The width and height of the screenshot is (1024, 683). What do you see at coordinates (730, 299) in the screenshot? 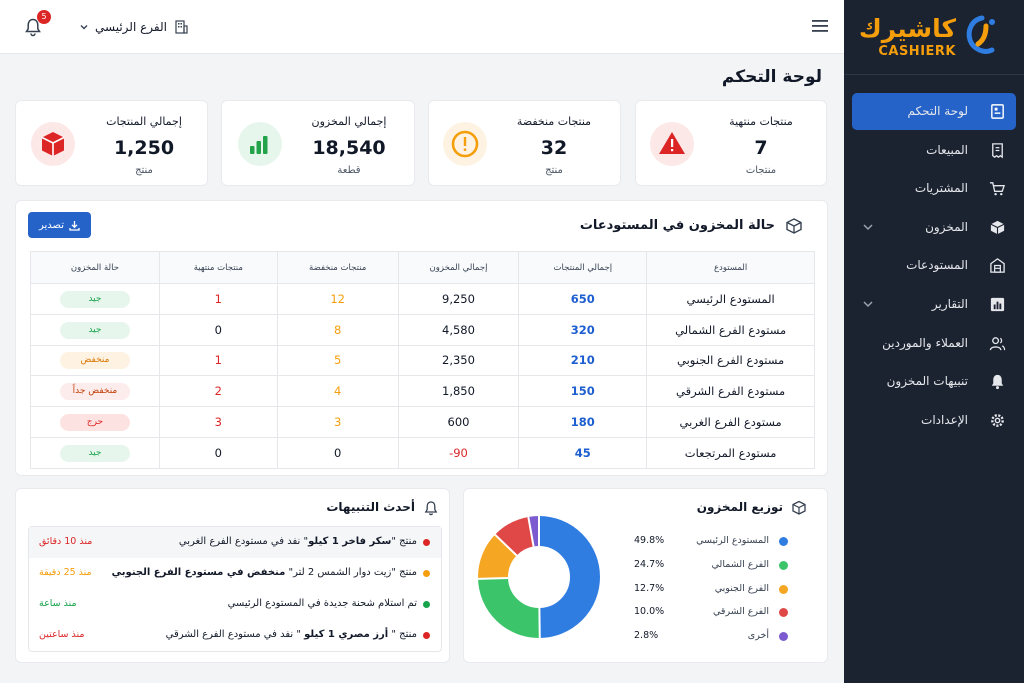
I see `warehouse-name: المستودع الرئيسي` at bounding box center [730, 299].